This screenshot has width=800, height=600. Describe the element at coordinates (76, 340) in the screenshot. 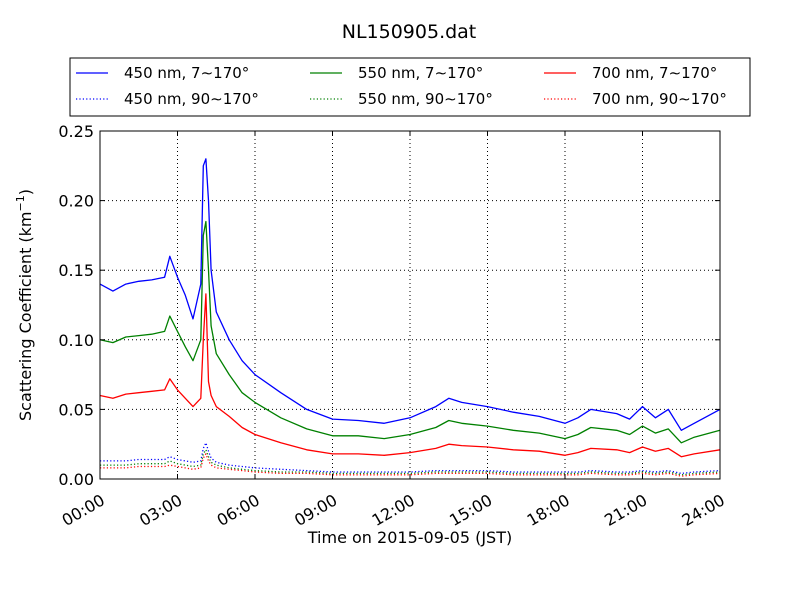

I see `y-tick-label: 0.10` at that location.